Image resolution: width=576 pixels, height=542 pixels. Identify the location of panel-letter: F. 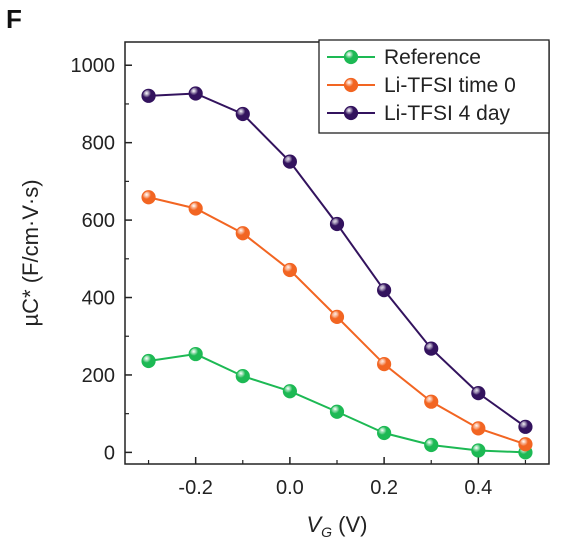
(14, 19).